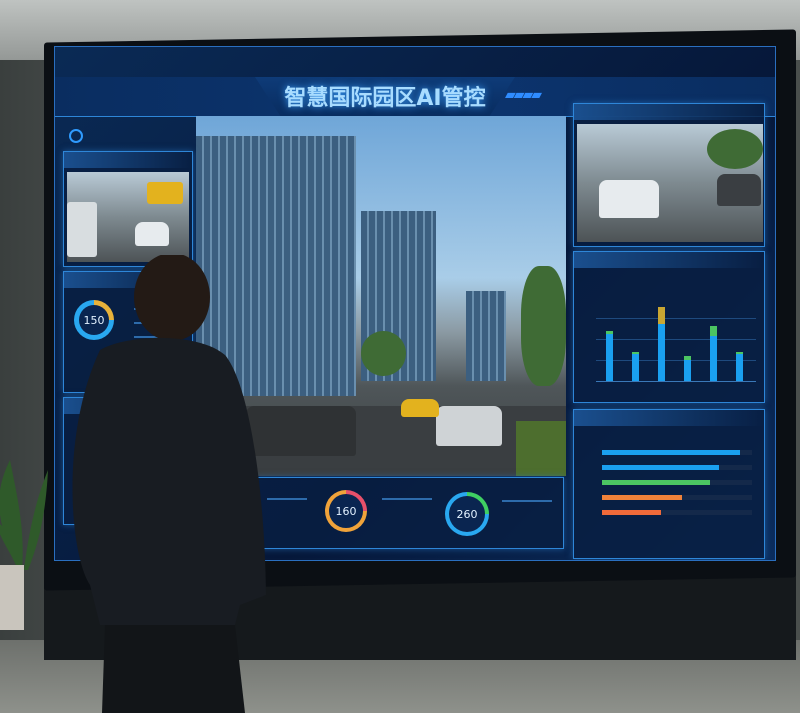 This screenshot has height=713, width=800. Describe the element at coordinates (24, 545) in the screenshot. I see `potted-plant` at that location.